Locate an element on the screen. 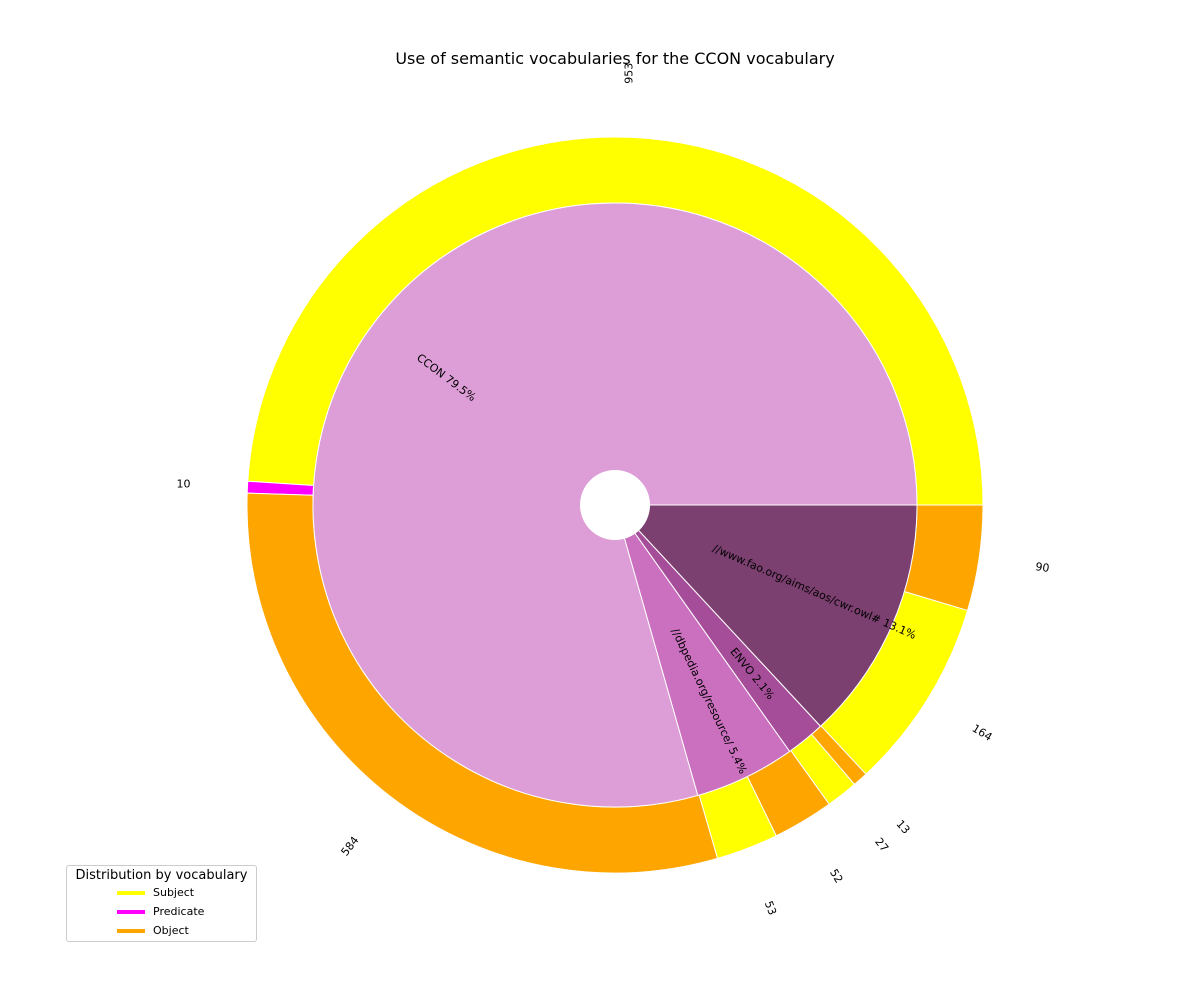 This screenshot has height=1000, width=1200. outer-value-label-52: 52 is located at coordinates (836, 876).